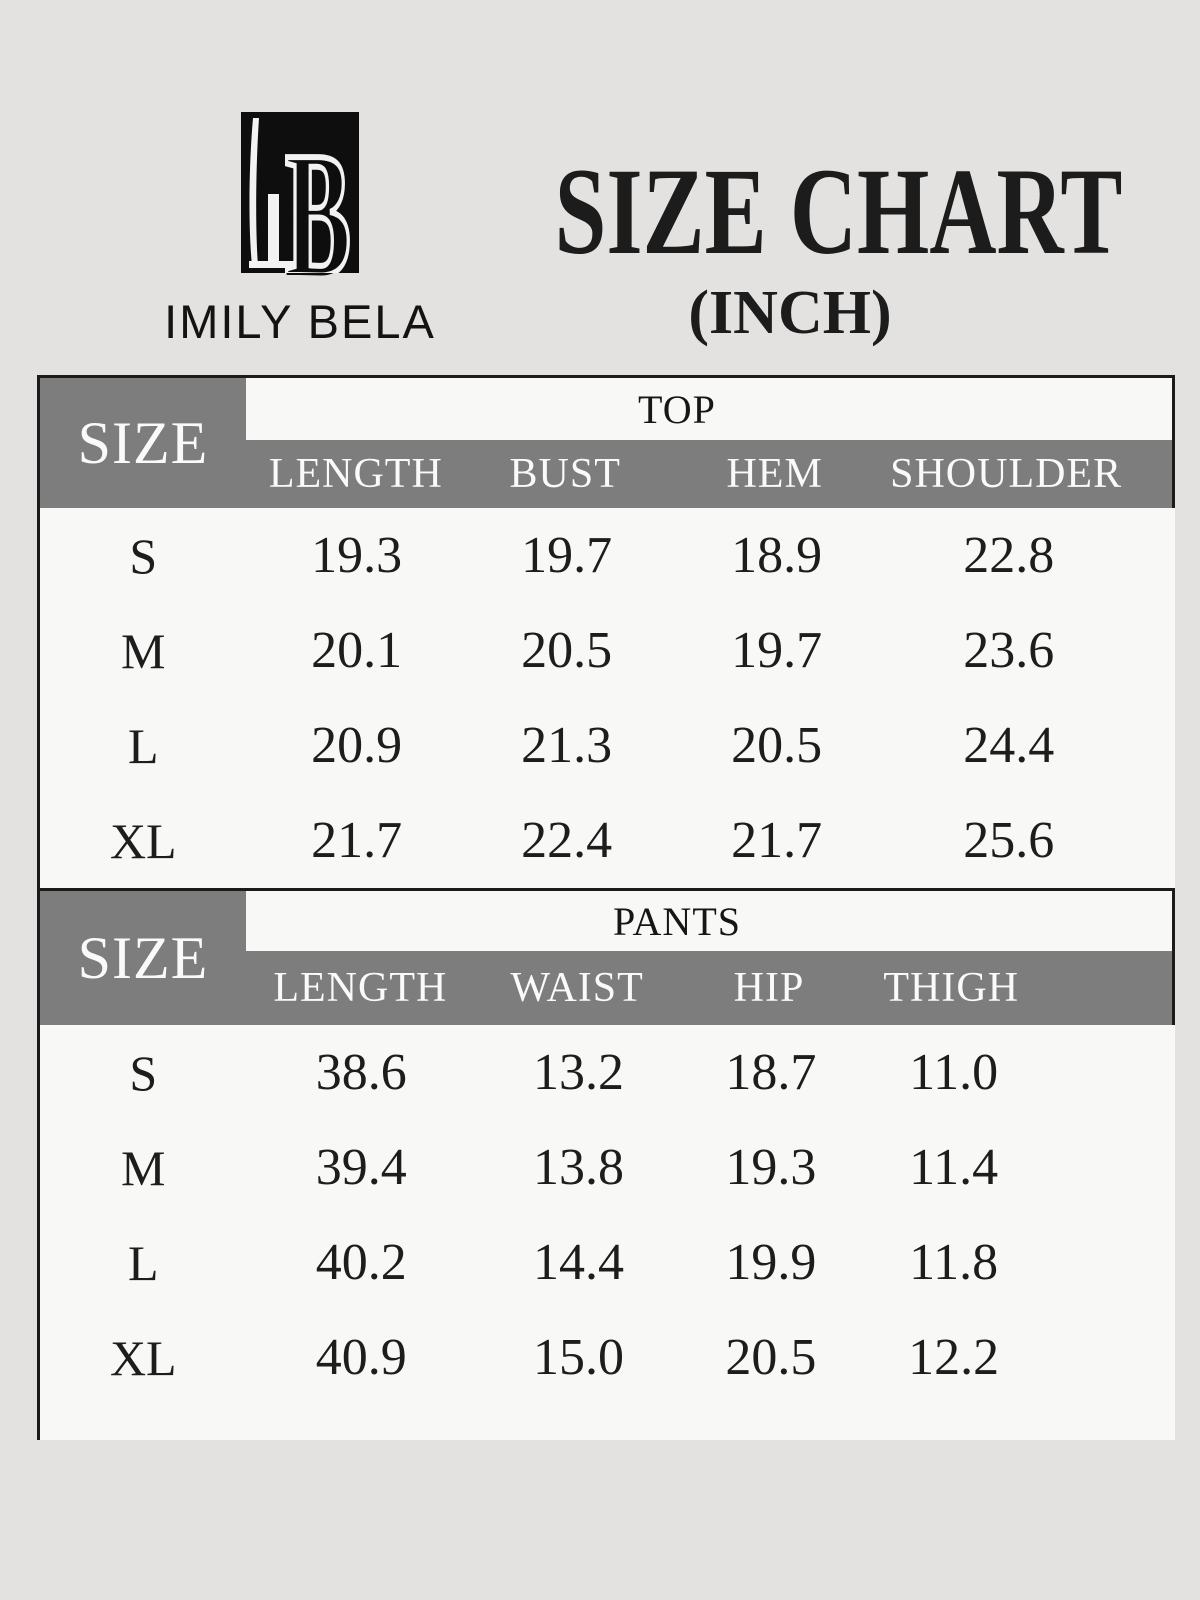 This screenshot has height=1600, width=1200. What do you see at coordinates (579, 1072) in the screenshot?
I see `measurement-value: 13.2` at bounding box center [579, 1072].